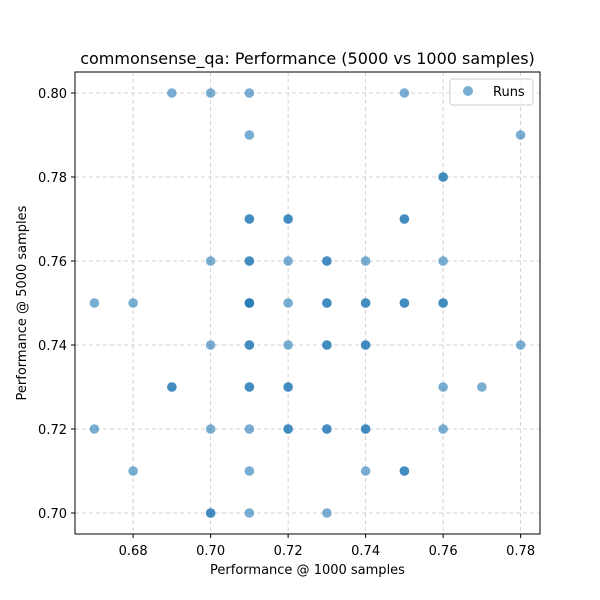 This screenshot has width=600, height=600. What do you see at coordinates (520, 551) in the screenshot?
I see `x-tick-label: 0.78` at bounding box center [520, 551].